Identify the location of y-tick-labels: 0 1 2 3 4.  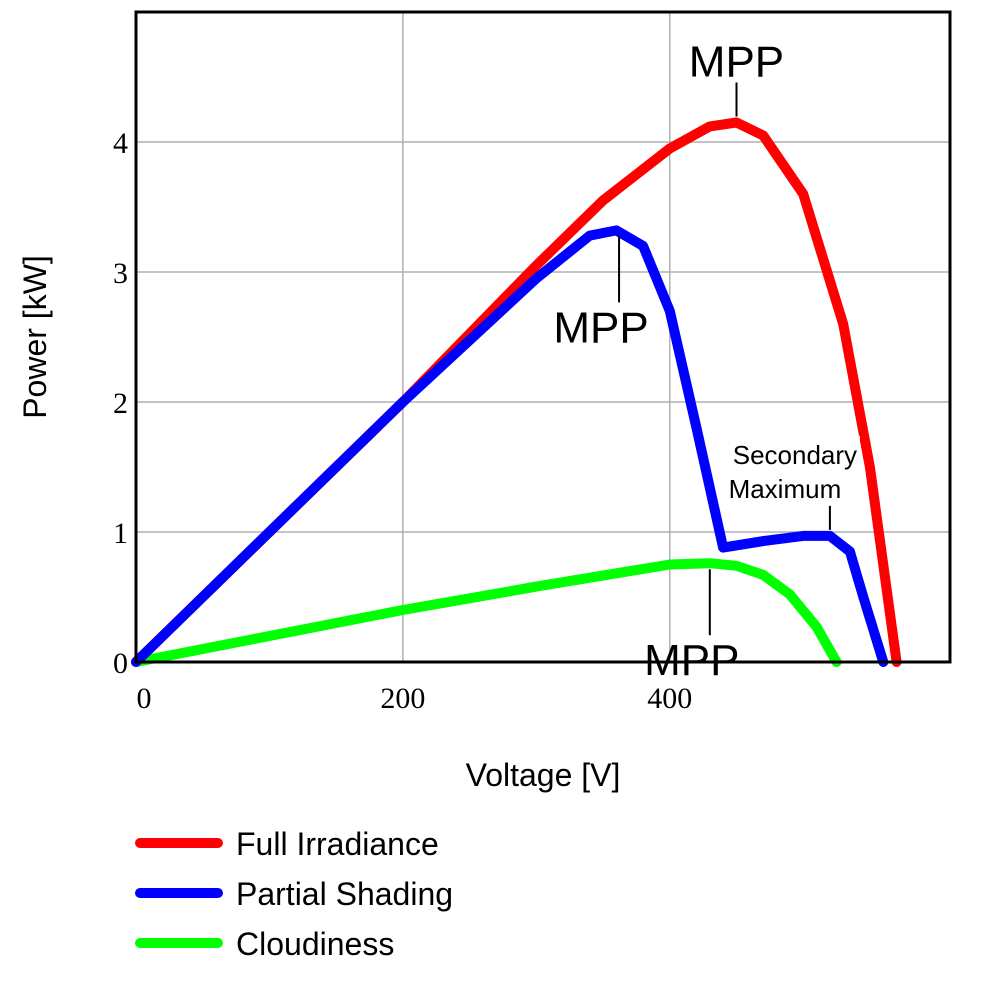
(120, 403).